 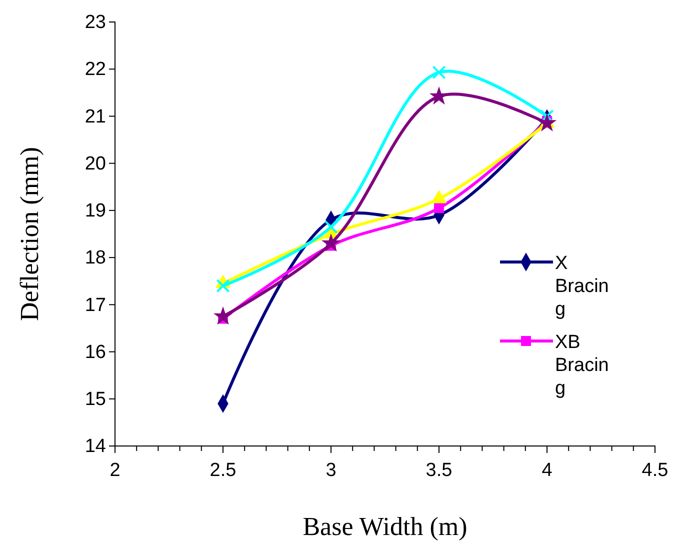 What do you see at coordinates (95, 352) in the screenshot?
I see `y-tick-label: 16` at bounding box center [95, 352].